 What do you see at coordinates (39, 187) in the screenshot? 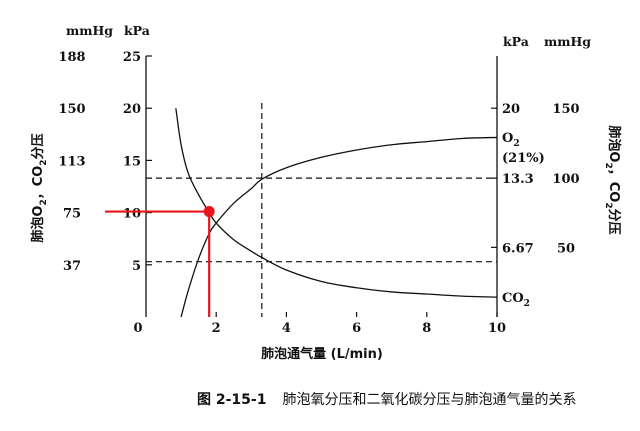
I see `left-y-axis-title: 肺泡O2，CO2分压` at bounding box center [39, 187].